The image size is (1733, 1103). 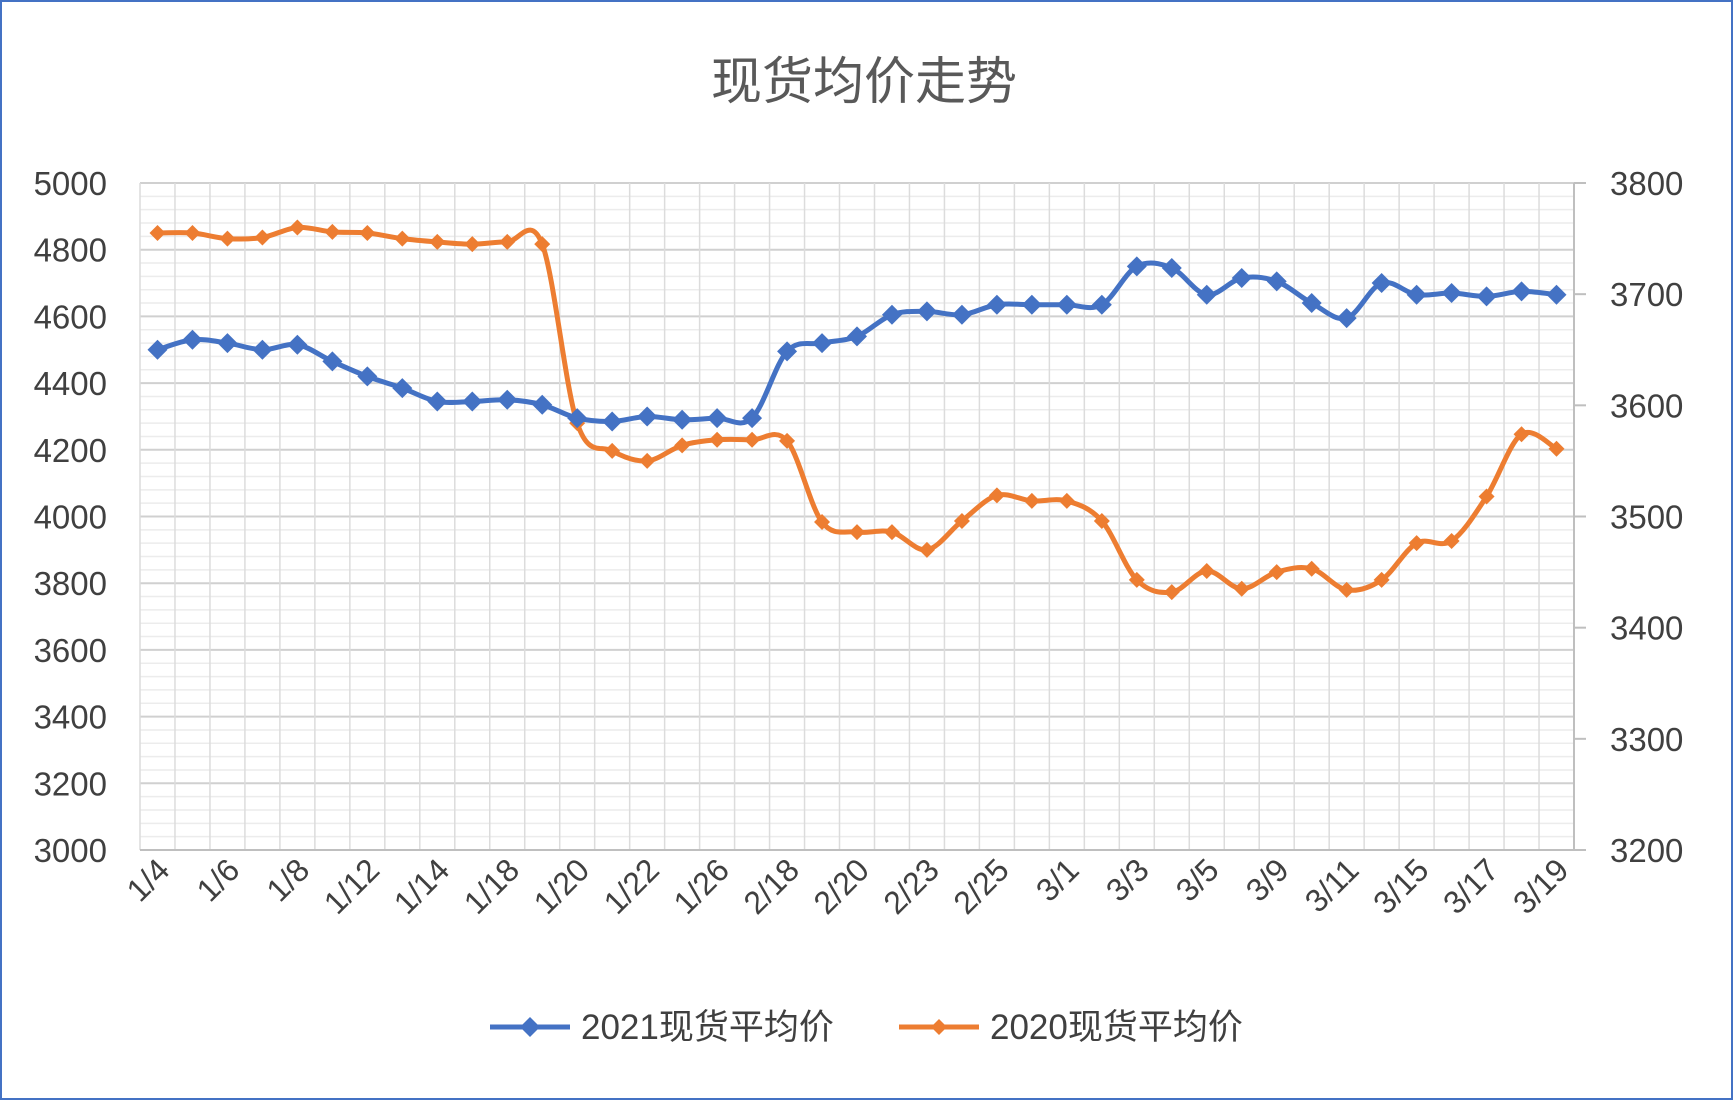 What do you see at coordinates (707, 1027) in the screenshot?
I see `legend-label: 2021现货平均价` at bounding box center [707, 1027].